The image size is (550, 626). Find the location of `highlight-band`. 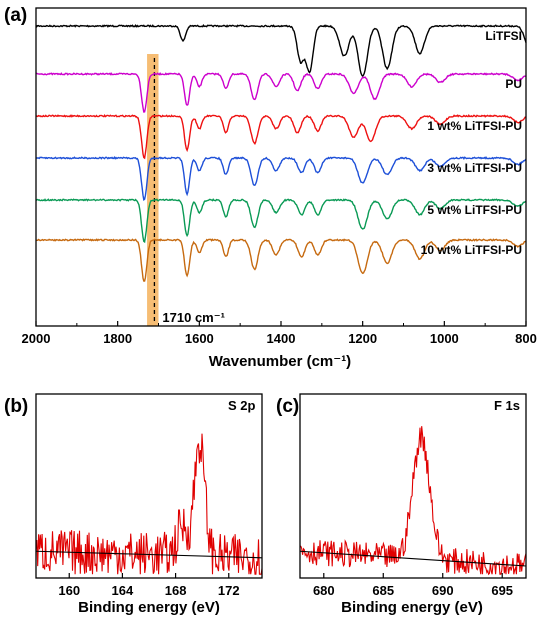

highlight-band is located at coordinates (153, 190).